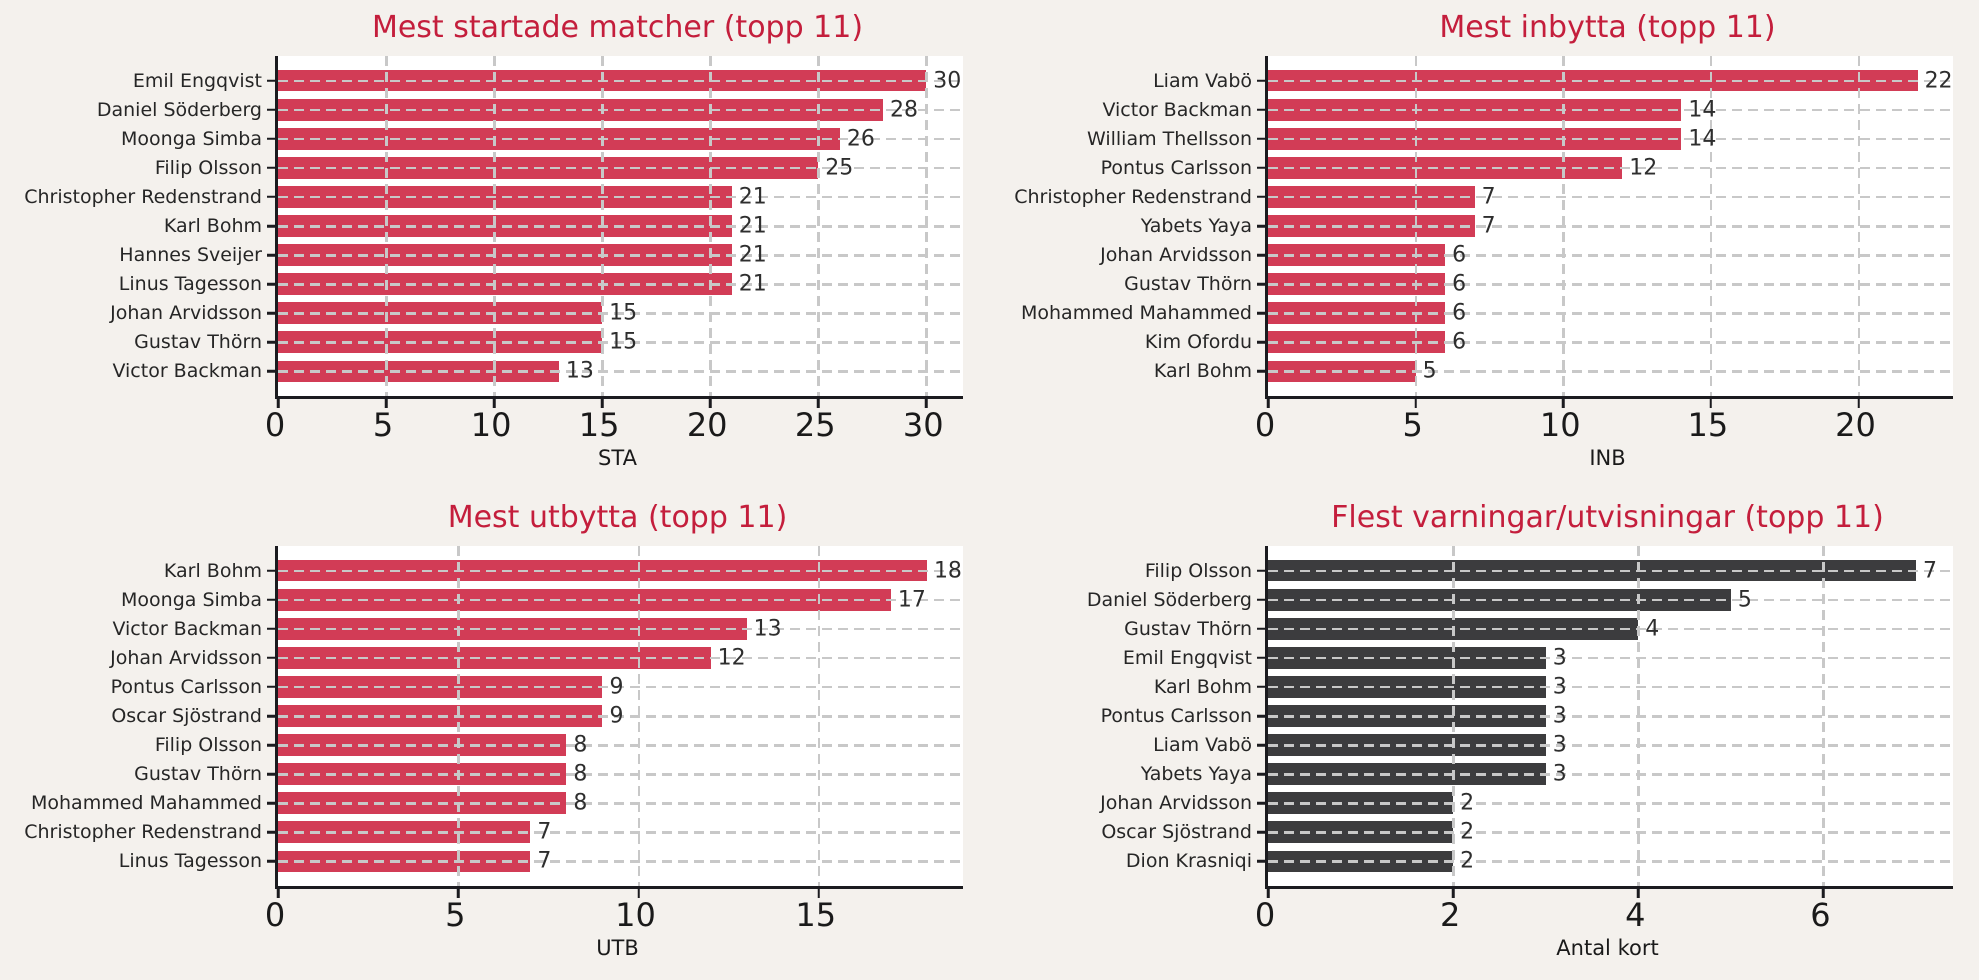 Image resolution: width=1979 pixels, height=980 pixels. What do you see at coordinates (617, 517) in the screenshot?
I see `chart-title: Mest utbytta (topp 11)` at bounding box center [617, 517].